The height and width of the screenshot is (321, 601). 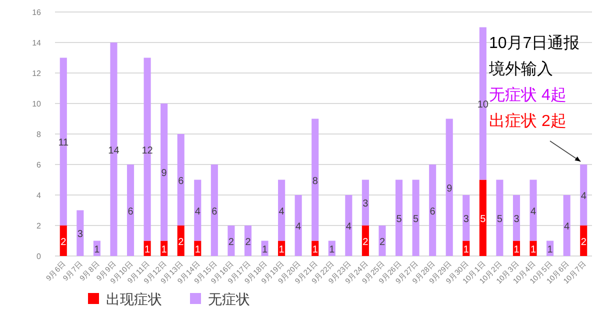 What do you see at coordinates (534, 43) in the screenshot?
I see `annotation: 10月7日通报` at bounding box center [534, 43].